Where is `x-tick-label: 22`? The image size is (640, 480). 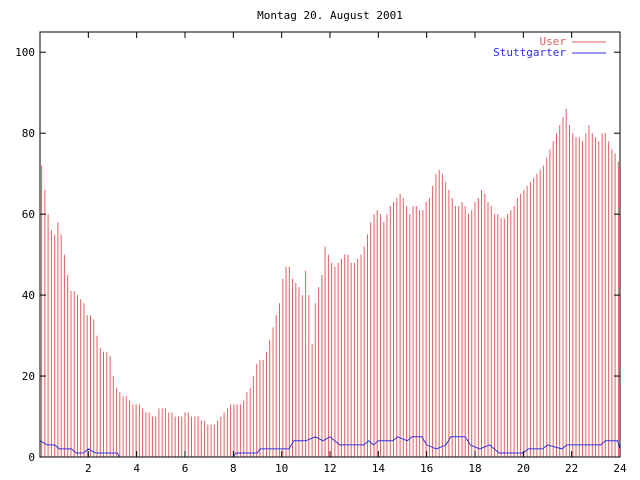
x-tick-label: 22 is located at coordinates (571, 468).